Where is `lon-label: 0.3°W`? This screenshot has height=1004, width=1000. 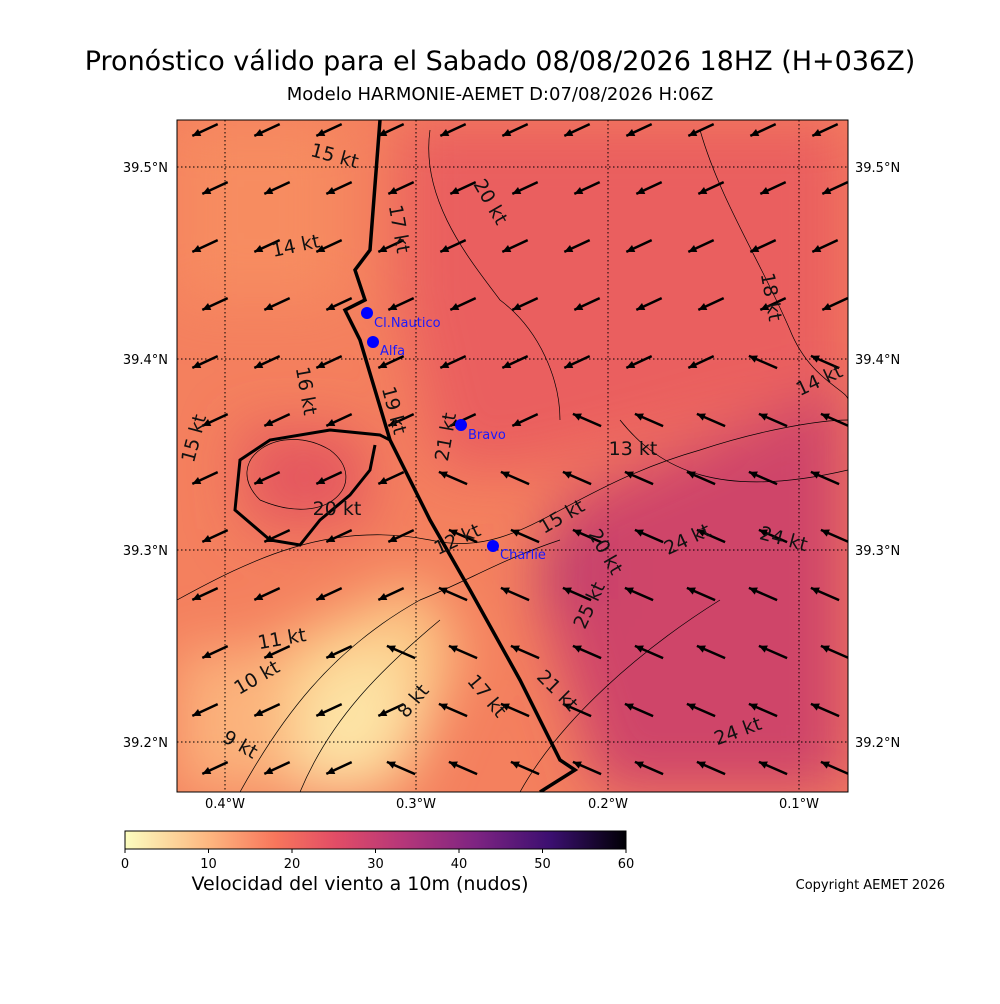 lon-label: 0.3°W is located at coordinates (416, 804).